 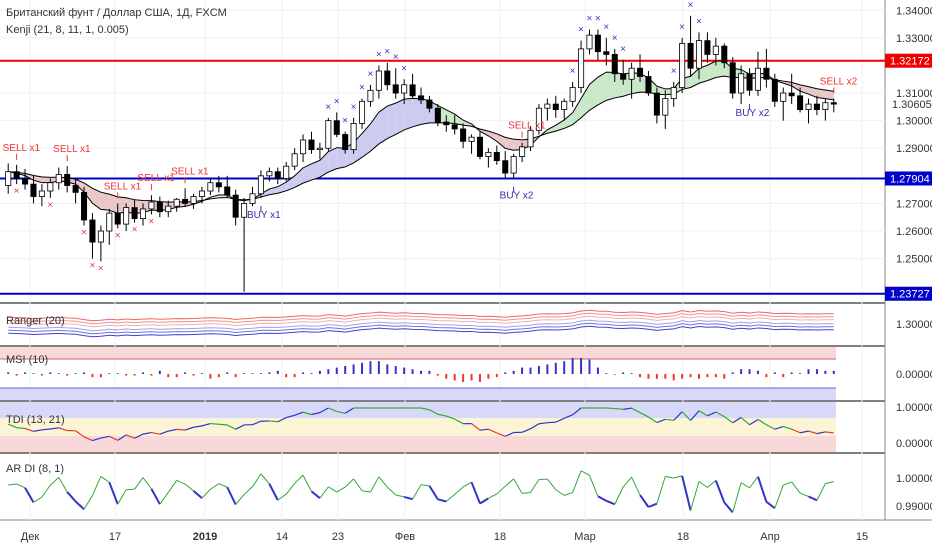 I want to click on tdi-tick-label: 0.00000, so click(x=914, y=444).